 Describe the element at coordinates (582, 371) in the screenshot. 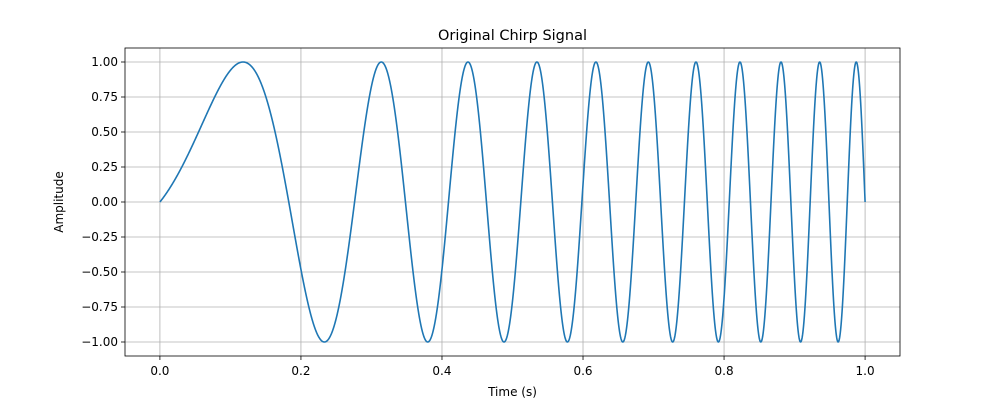

I see `x-tick-label: 0.6` at that location.